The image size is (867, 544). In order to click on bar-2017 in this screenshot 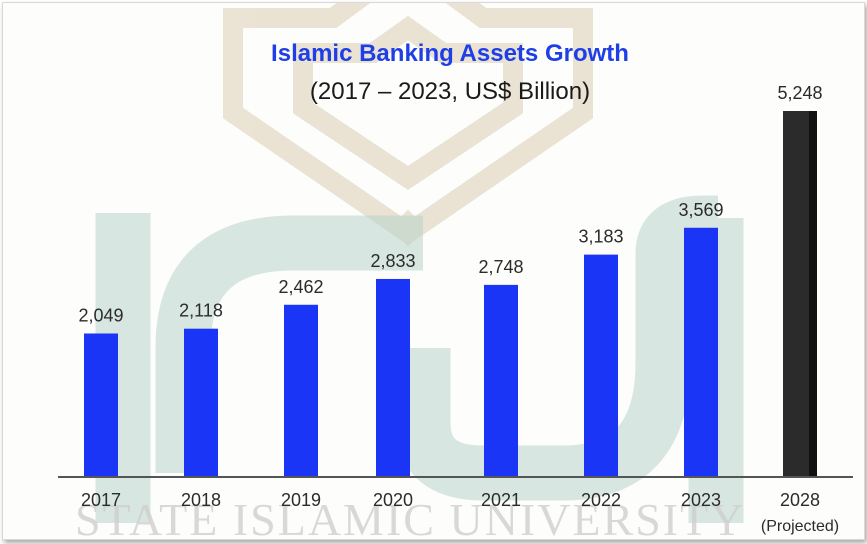, I will do `click(101, 404)`.